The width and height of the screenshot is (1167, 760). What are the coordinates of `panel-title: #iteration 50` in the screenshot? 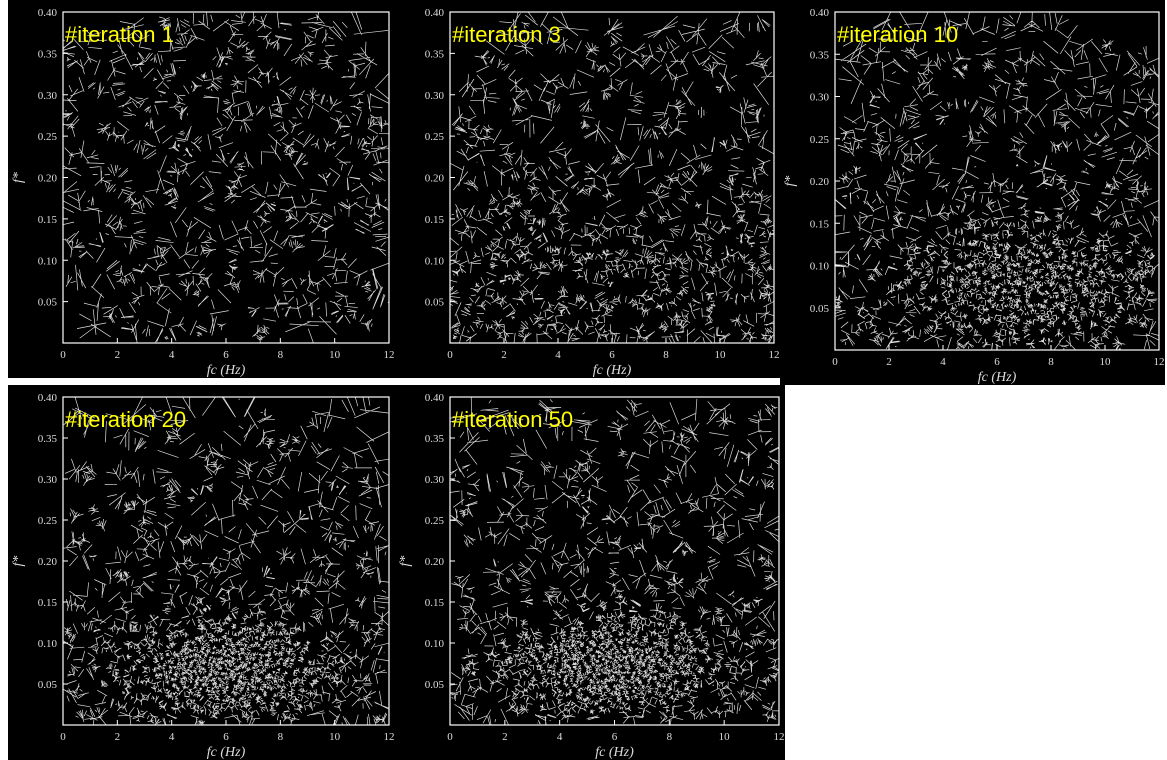 It's located at (512, 419).